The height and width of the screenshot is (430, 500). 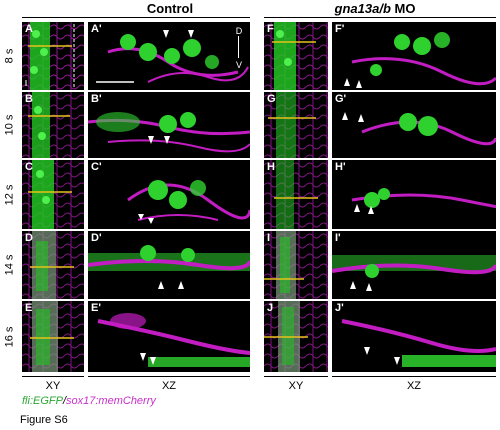 I want to click on orientation-ventral-label: V, so click(x=238, y=65).